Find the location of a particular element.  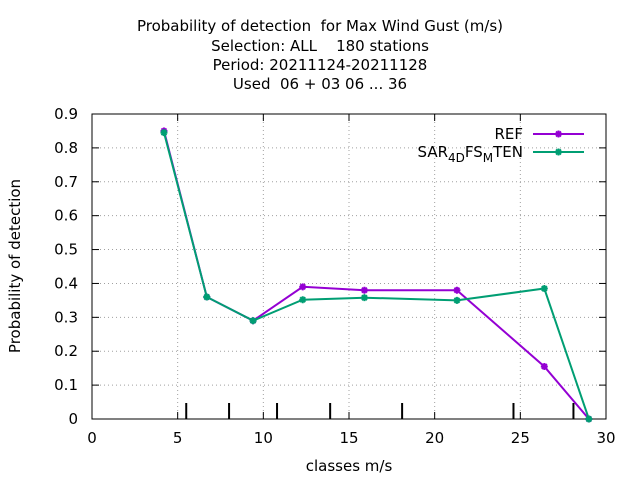

y-tick-label: 0.6 is located at coordinates (66, 216).